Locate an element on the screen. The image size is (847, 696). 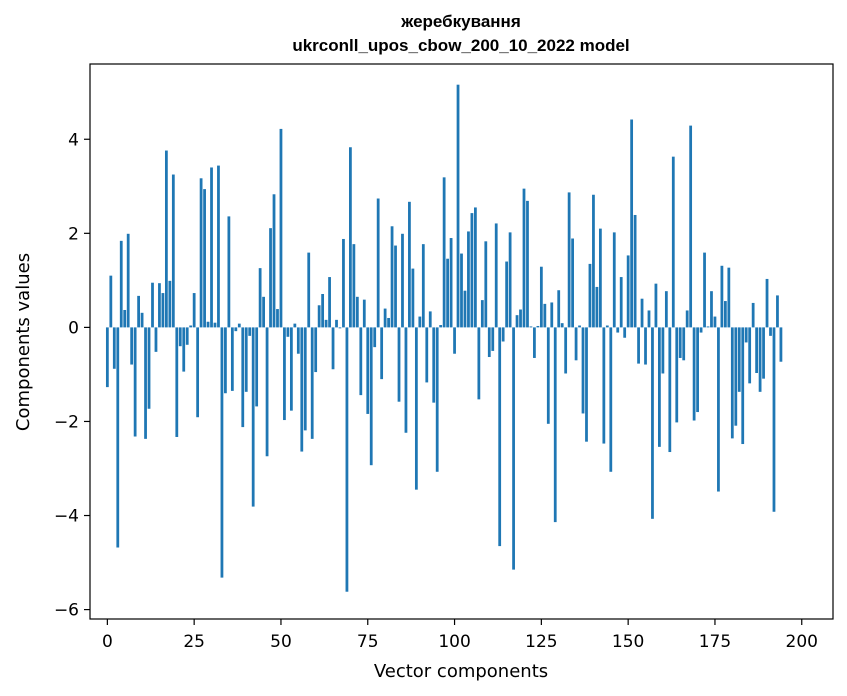
x-tick-label: 125 is located at coordinates (541, 642).